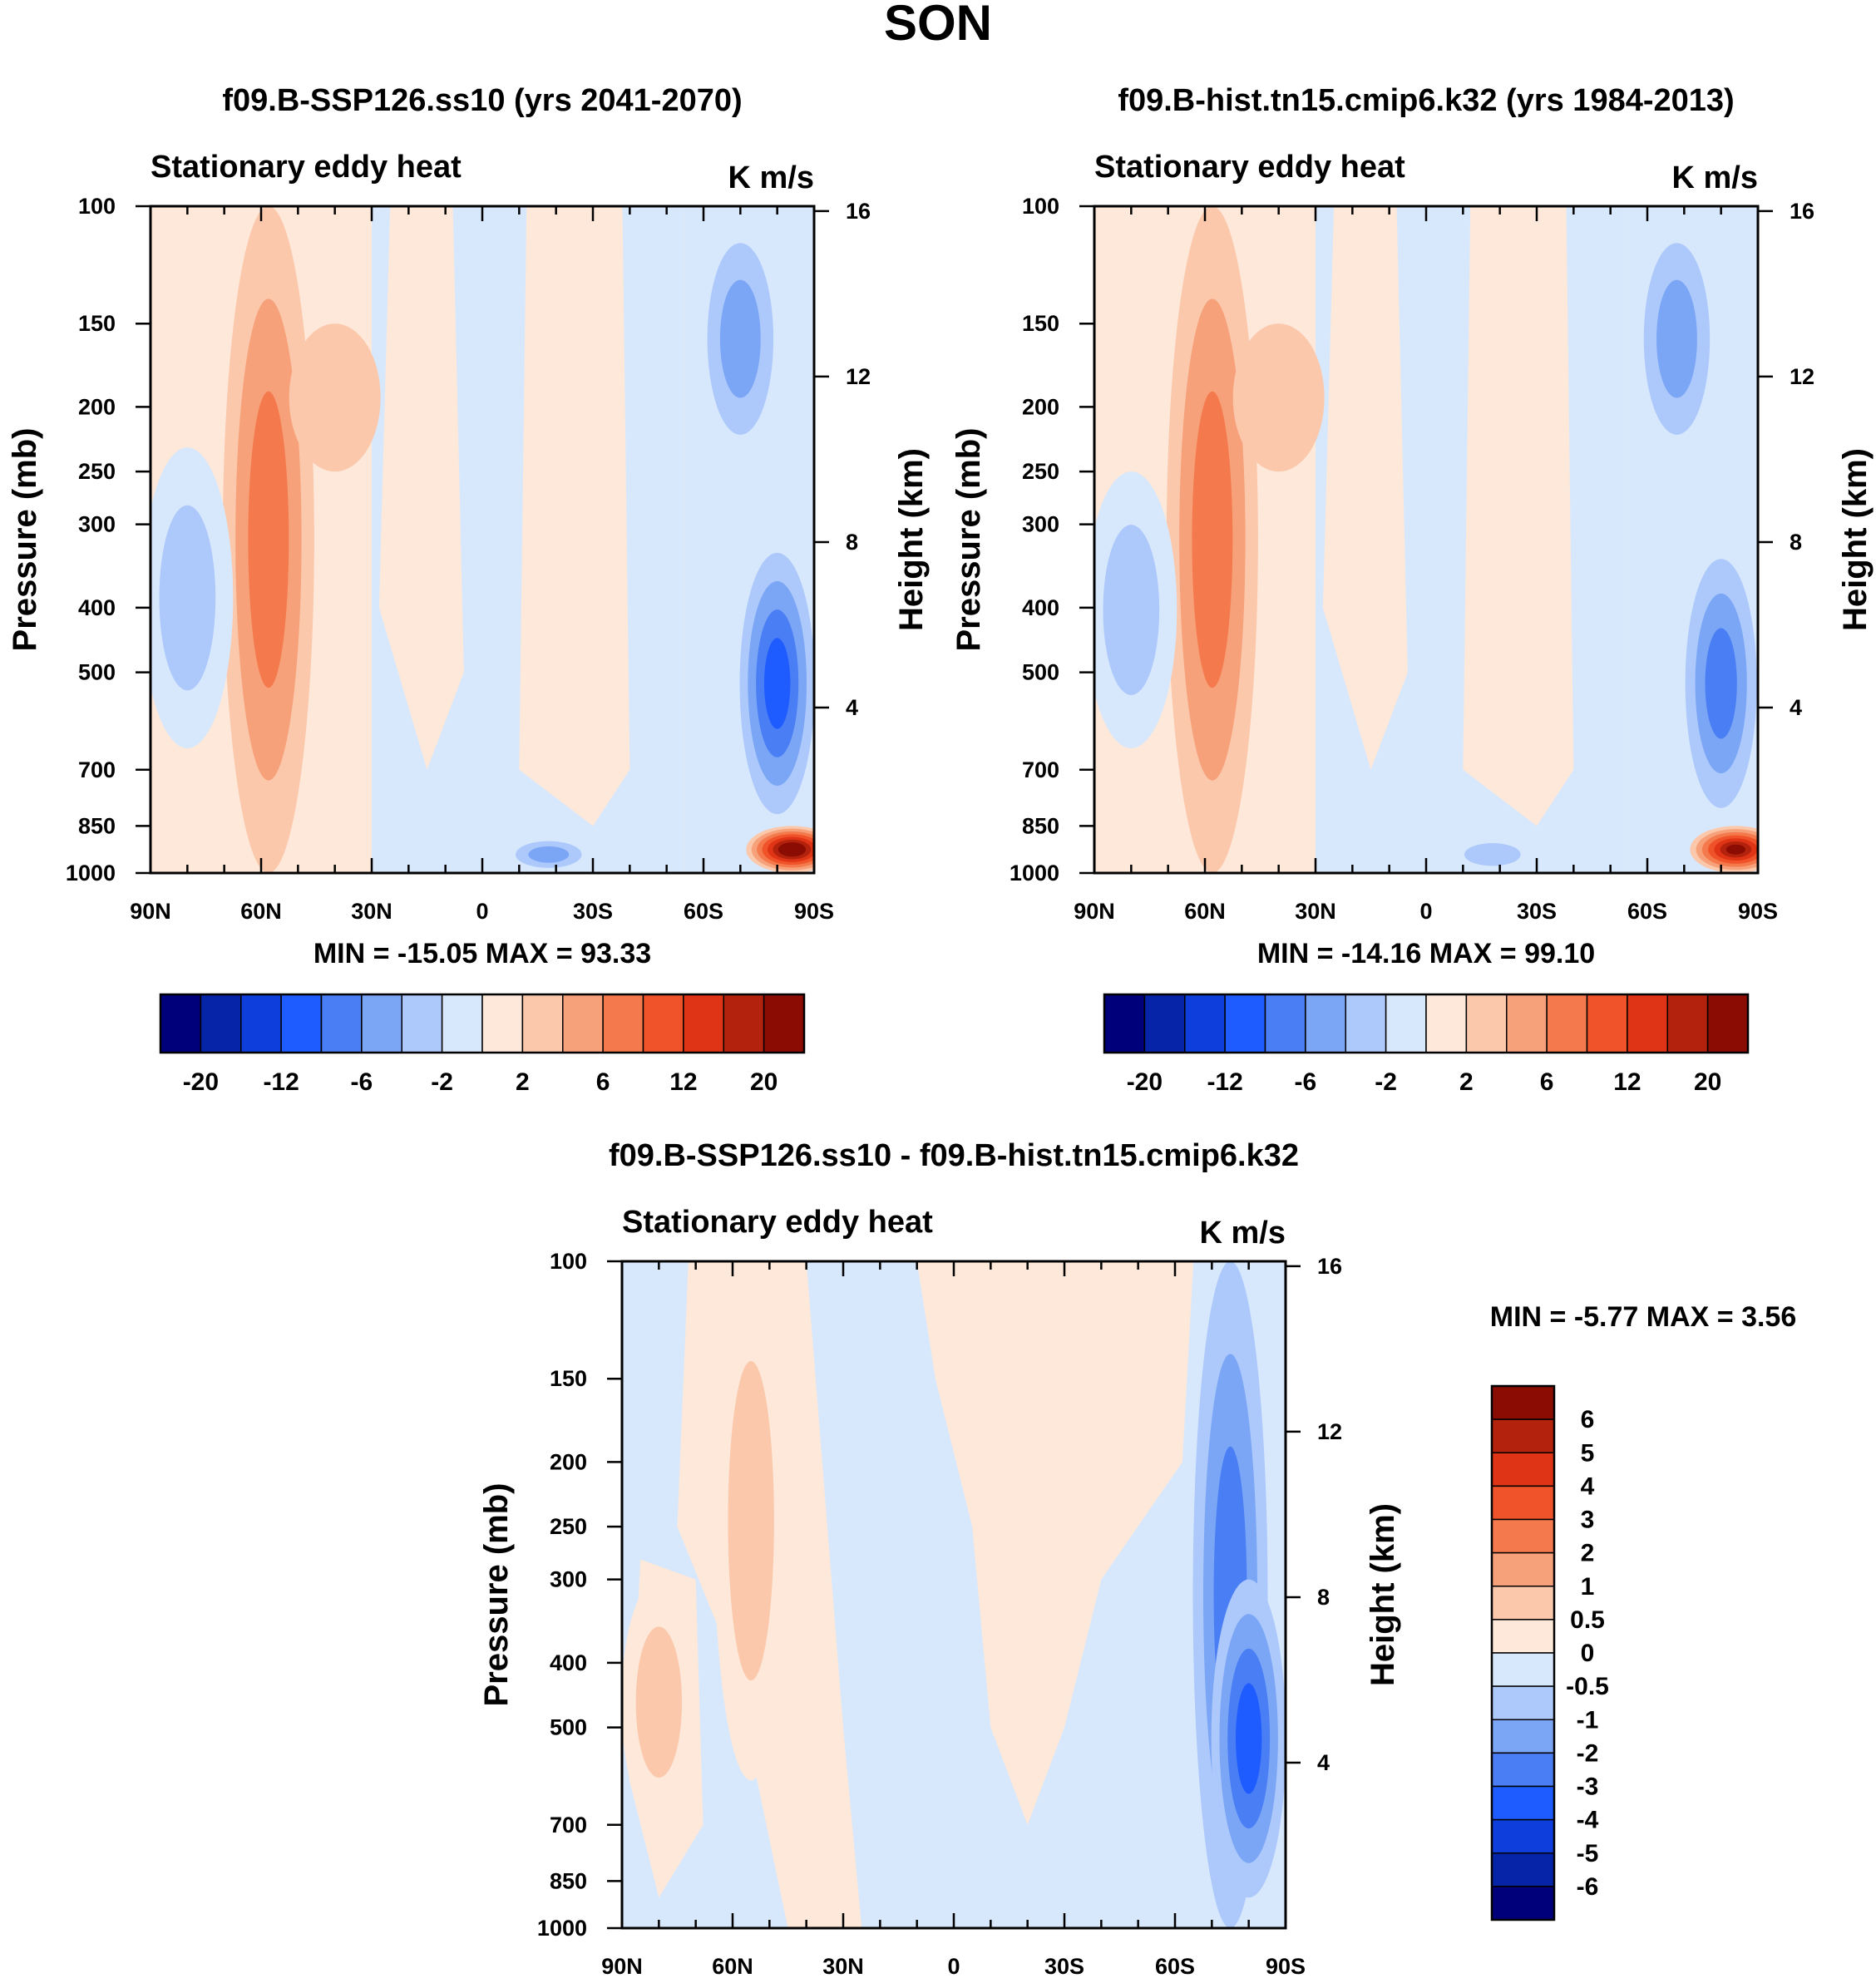  I want to click on y-tick-label: 1000, so click(1034, 873).